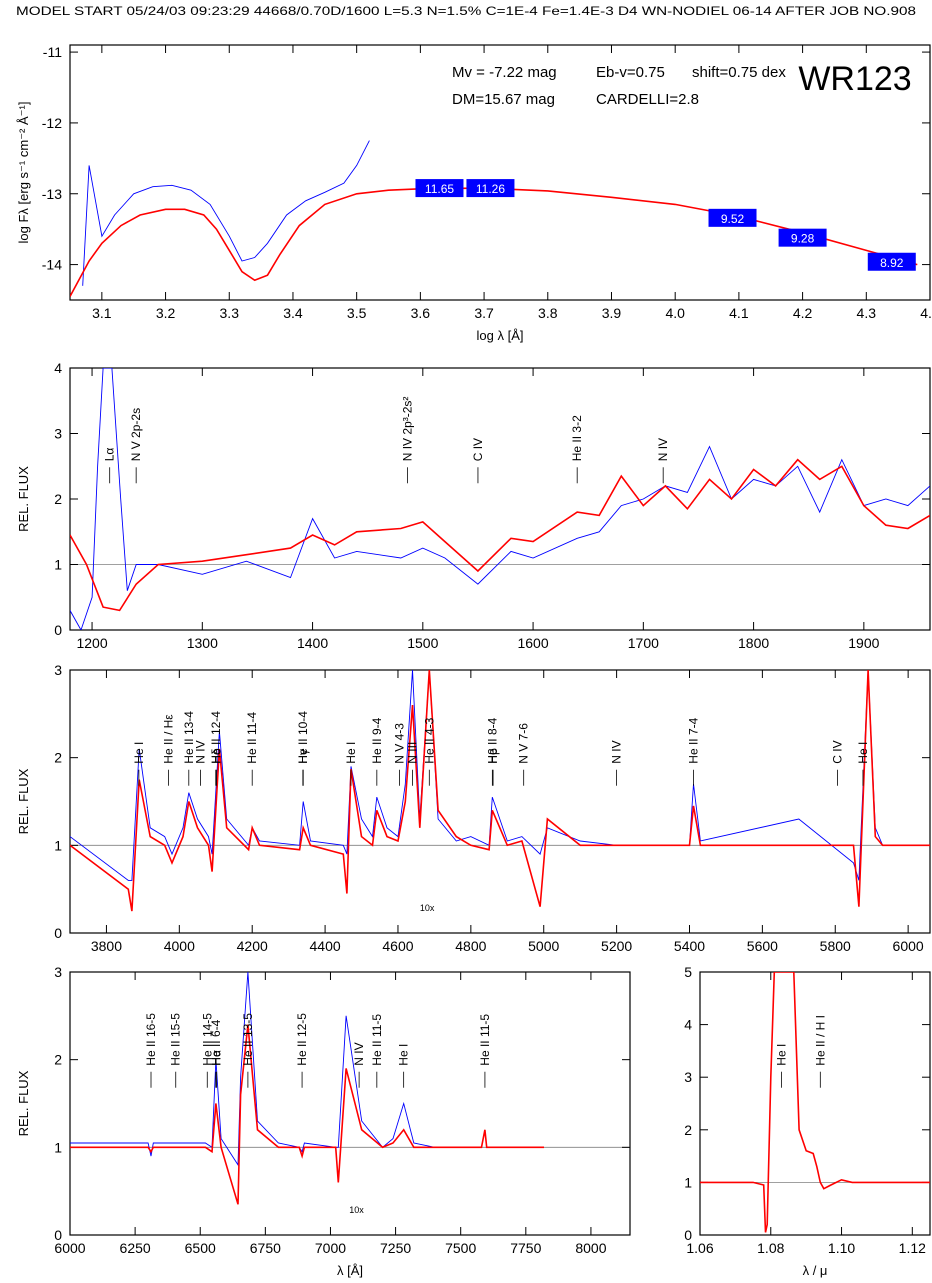  Describe the element at coordinates (422, 643) in the screenshot. I see `x-tick-label: 1500` at that location.